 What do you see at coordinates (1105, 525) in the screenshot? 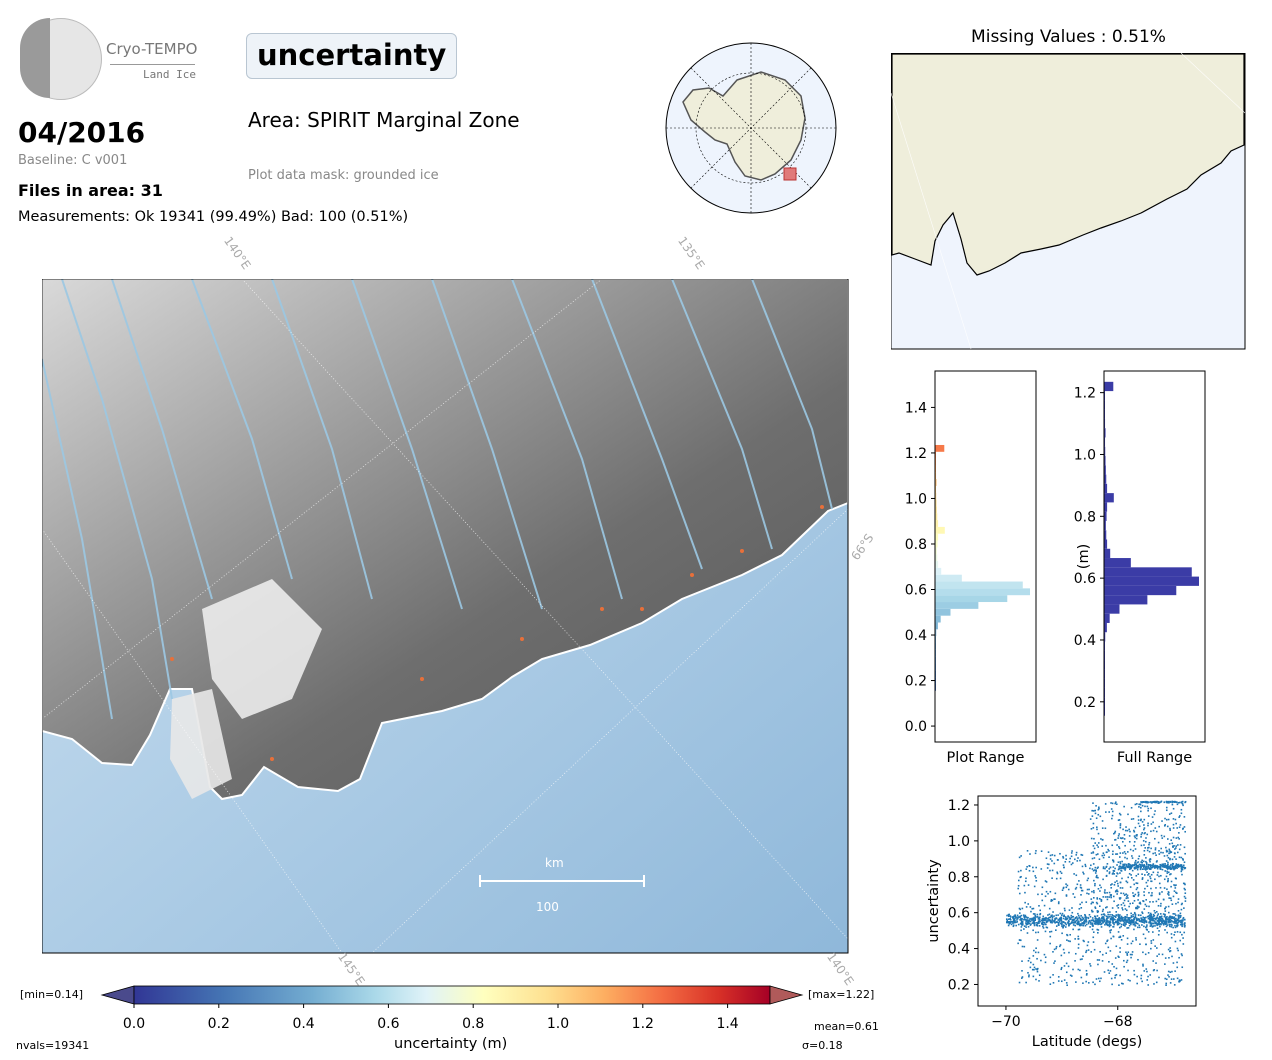
I see `histogram-bar` at bounding box center [1105, 525].